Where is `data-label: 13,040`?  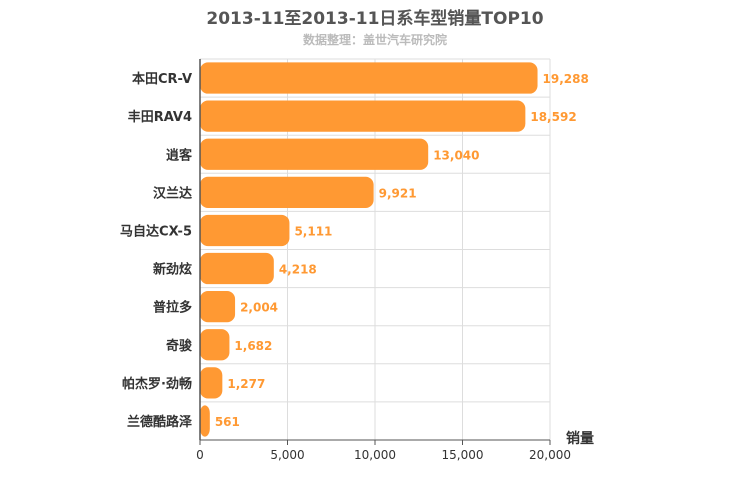
data-label: 13,040 is located at coordinates (456, 155).